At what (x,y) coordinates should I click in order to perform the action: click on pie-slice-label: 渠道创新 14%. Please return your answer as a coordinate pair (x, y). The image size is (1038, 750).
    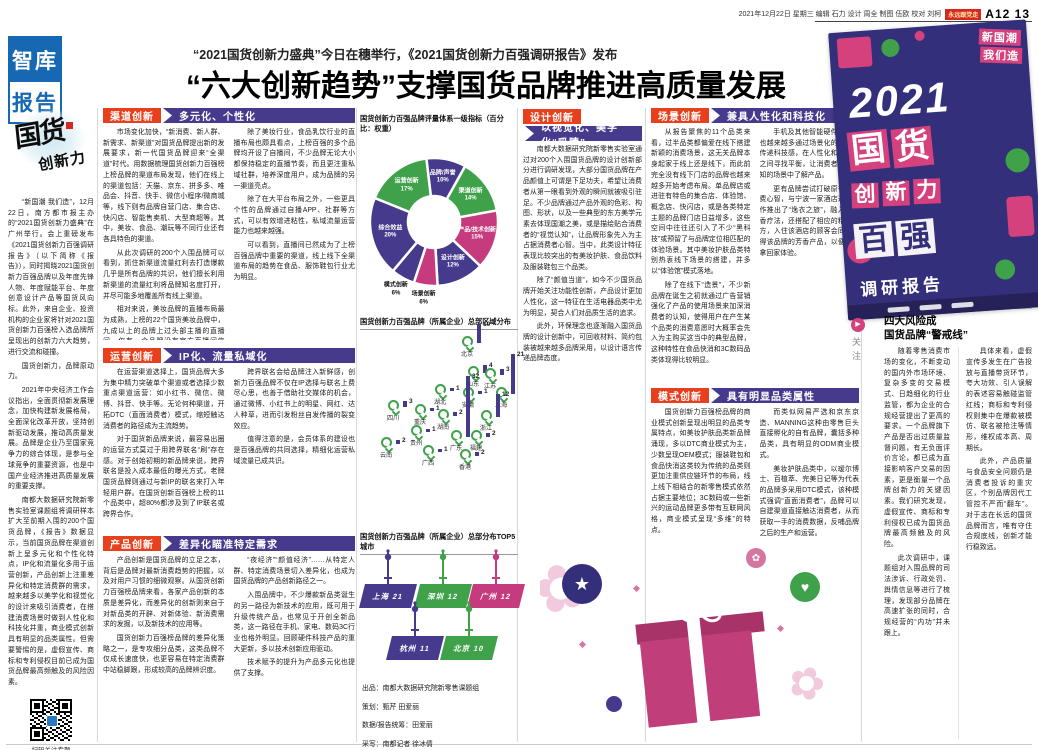
    Looking at the image, I should click on (470, 195).